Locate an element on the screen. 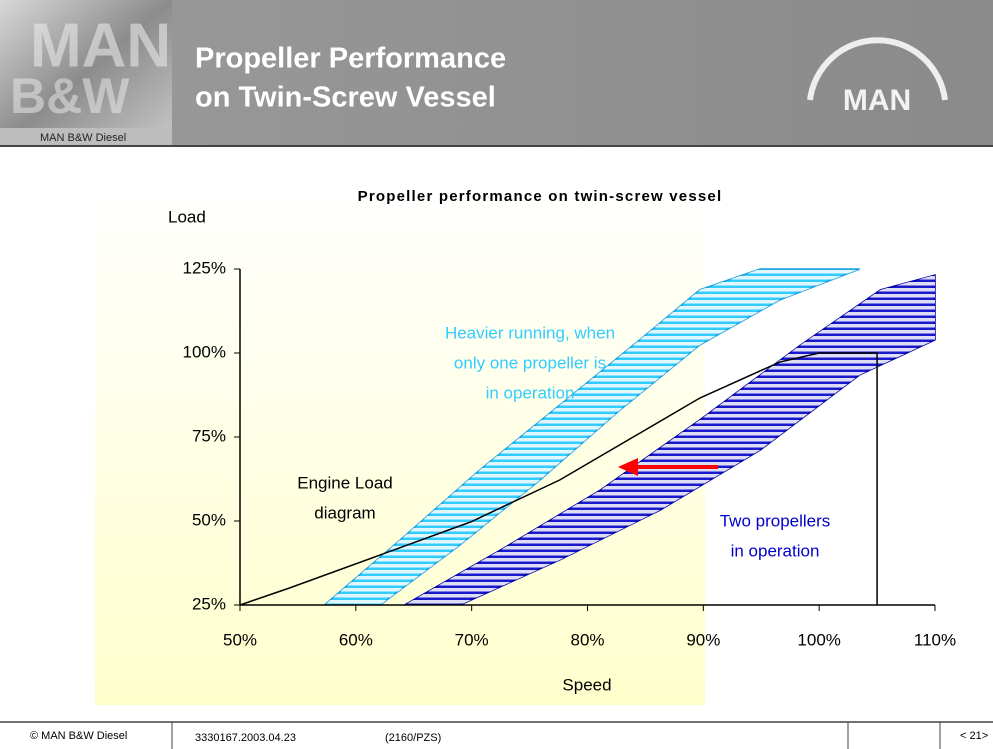 Image resolution: width=993 pixels, height=749 pixels. annotation: only one propeller is is located at coordinates (530, 362).